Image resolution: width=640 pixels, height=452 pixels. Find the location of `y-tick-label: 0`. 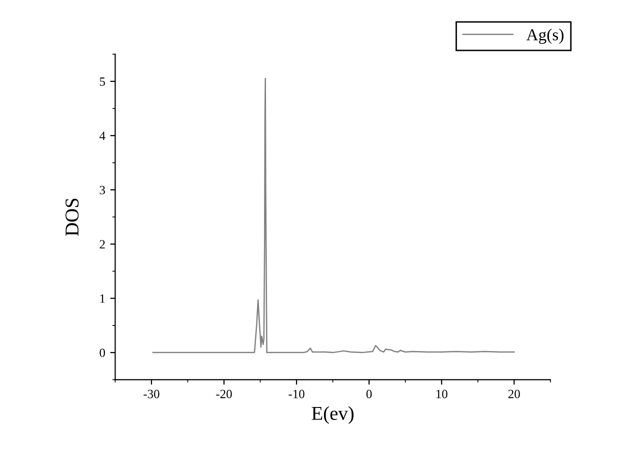

y-tick-label: 0 is located at coordinates (102, 353).